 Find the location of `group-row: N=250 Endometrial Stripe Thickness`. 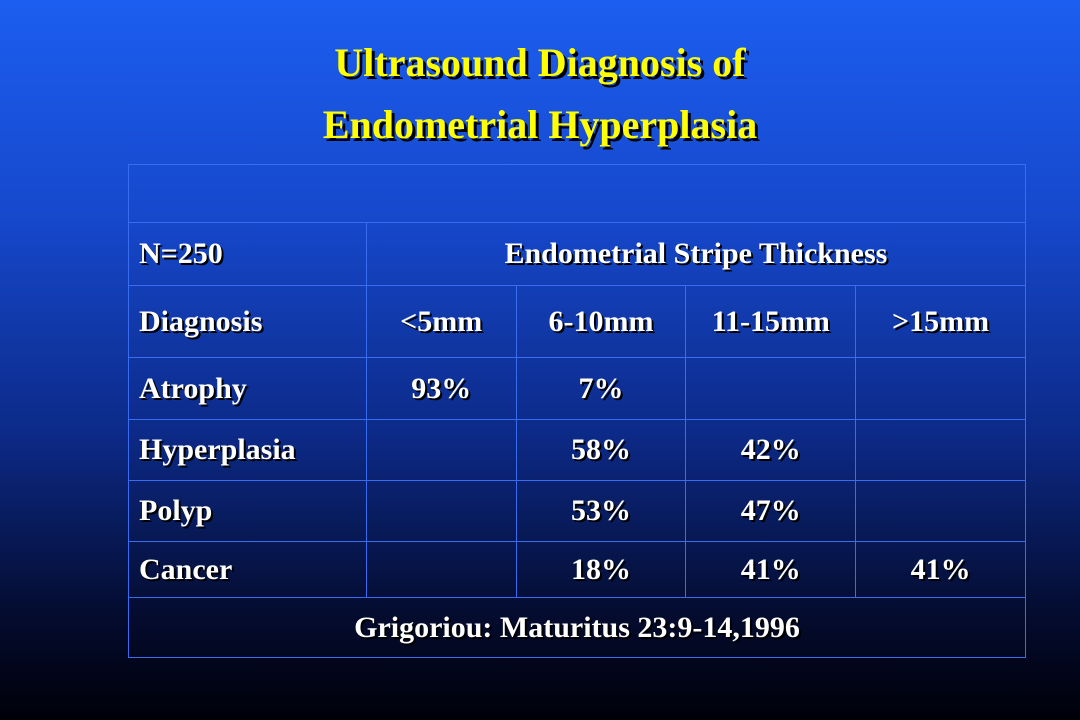

group-row: N=250 Endometrial Stripe Thickness is located at coordinates (577, 254).